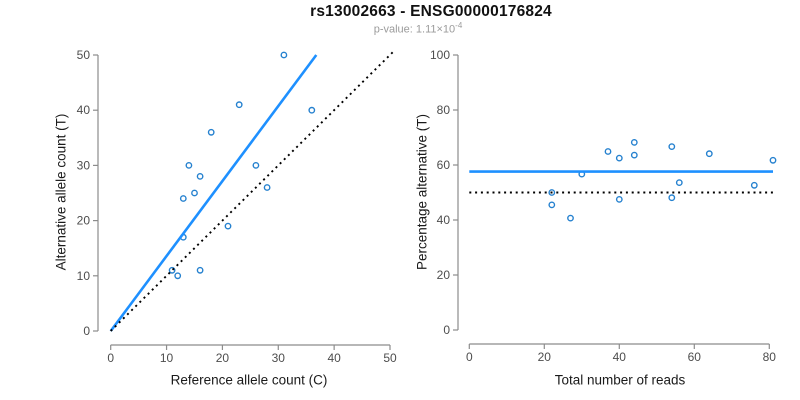 Image resolution: width=800 pixels, height=400 pixels. I want to click on figure-subtitle: p-value: 1.11×10-4, so click(418, 28).